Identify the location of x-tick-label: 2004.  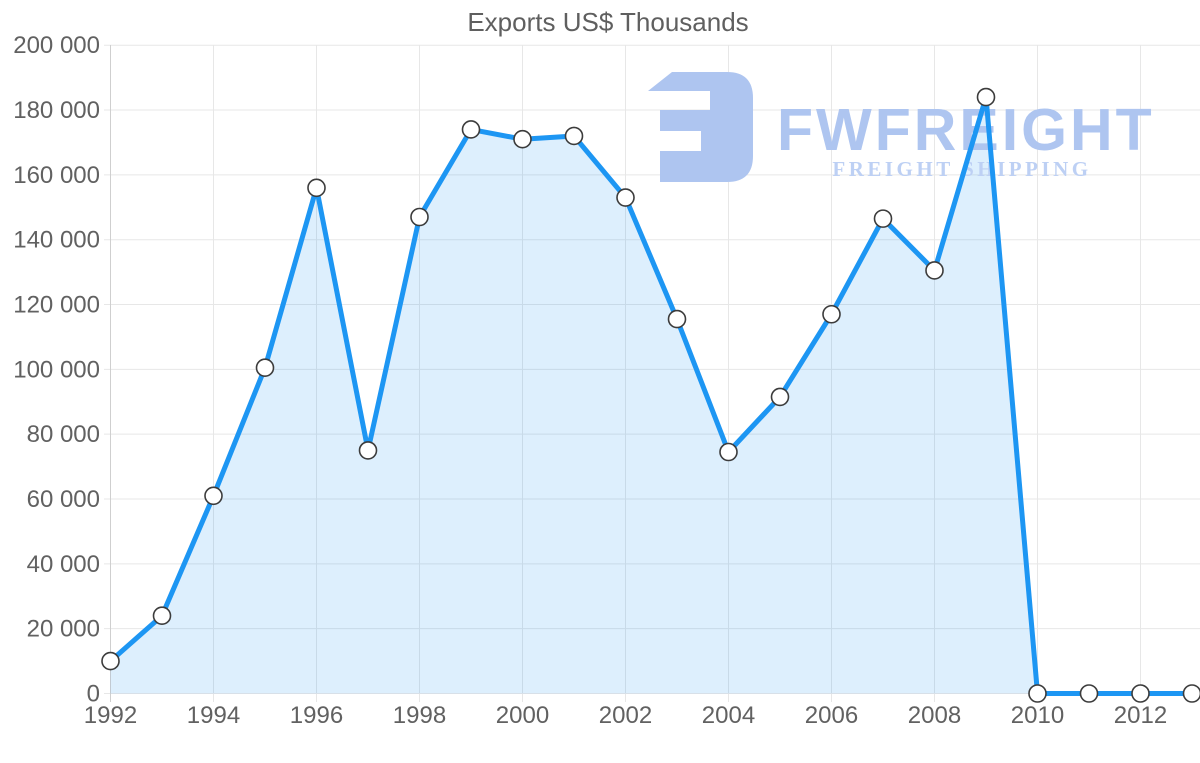
(728, 715).